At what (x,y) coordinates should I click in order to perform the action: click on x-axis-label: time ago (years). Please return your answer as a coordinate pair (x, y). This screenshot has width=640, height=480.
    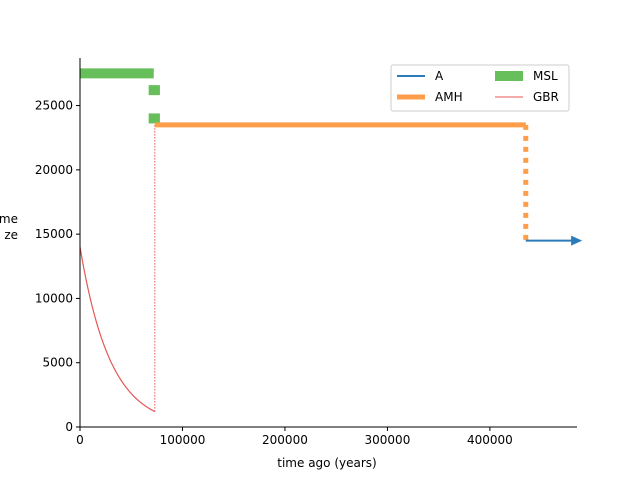
    Looking at the image, I should click on (326, 463).